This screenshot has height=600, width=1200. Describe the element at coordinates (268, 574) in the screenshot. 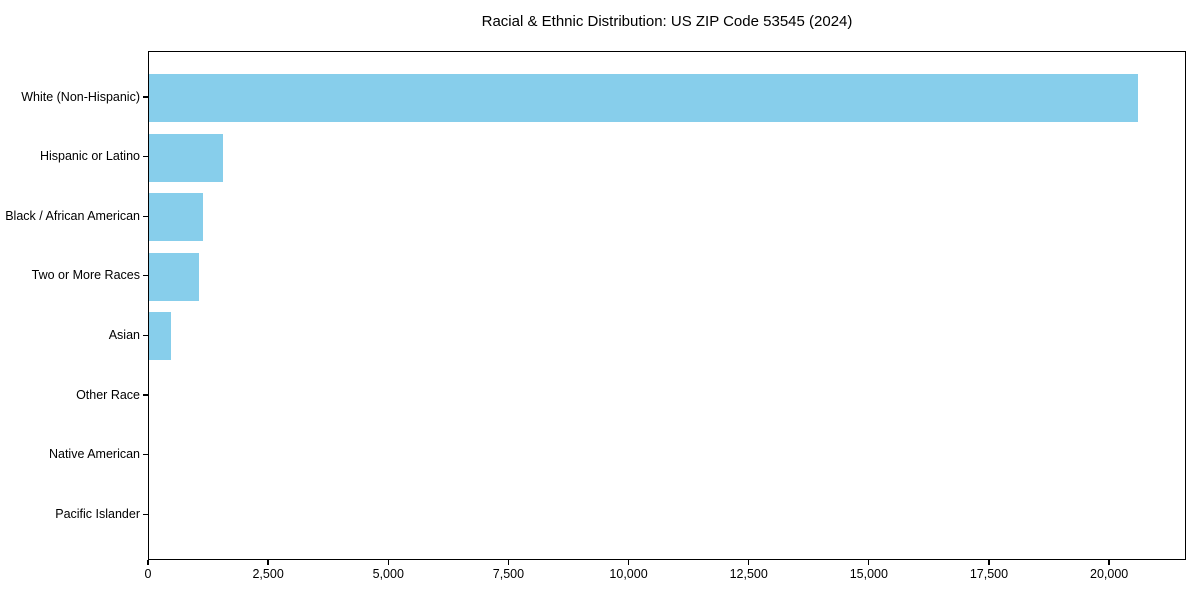

I see `x-tick-label: 2,500` at that location.